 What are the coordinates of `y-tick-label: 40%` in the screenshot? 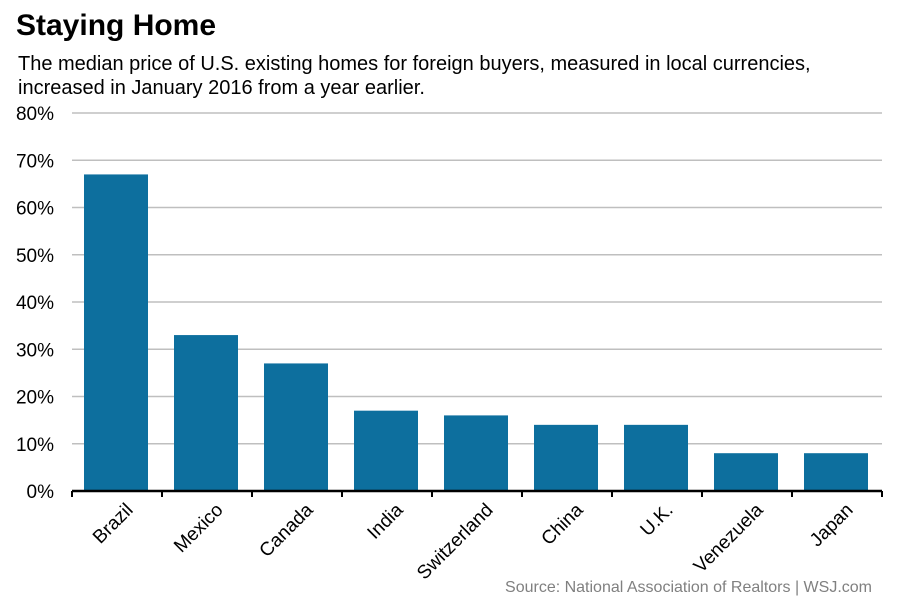 It's located at (35, 303).